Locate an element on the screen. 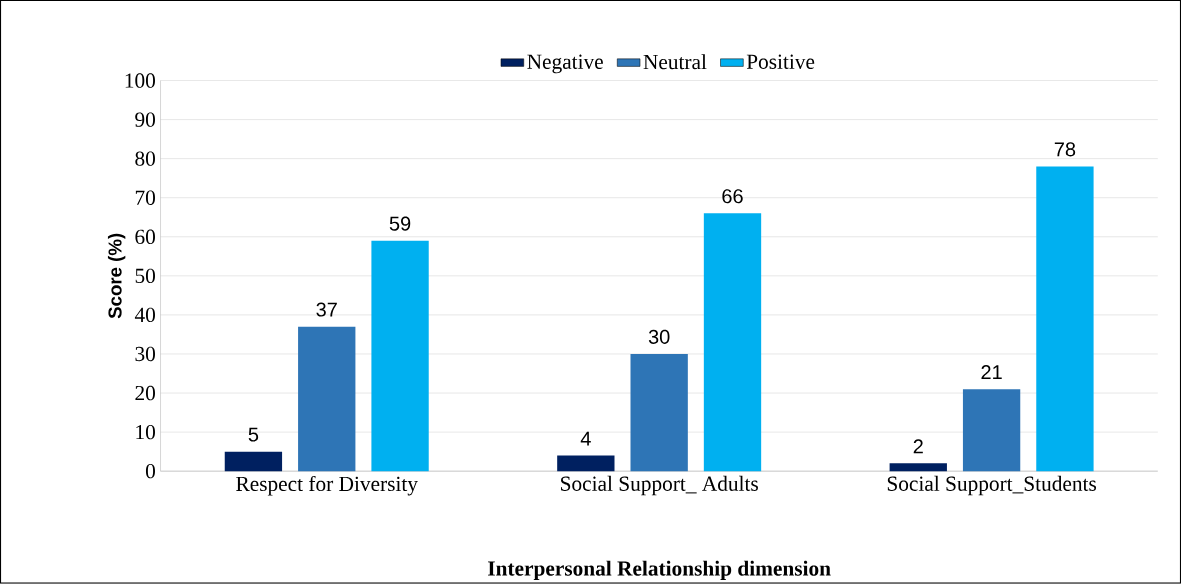  x-tick-label: Social Support_ Adults is located at coordinates (659, 486).